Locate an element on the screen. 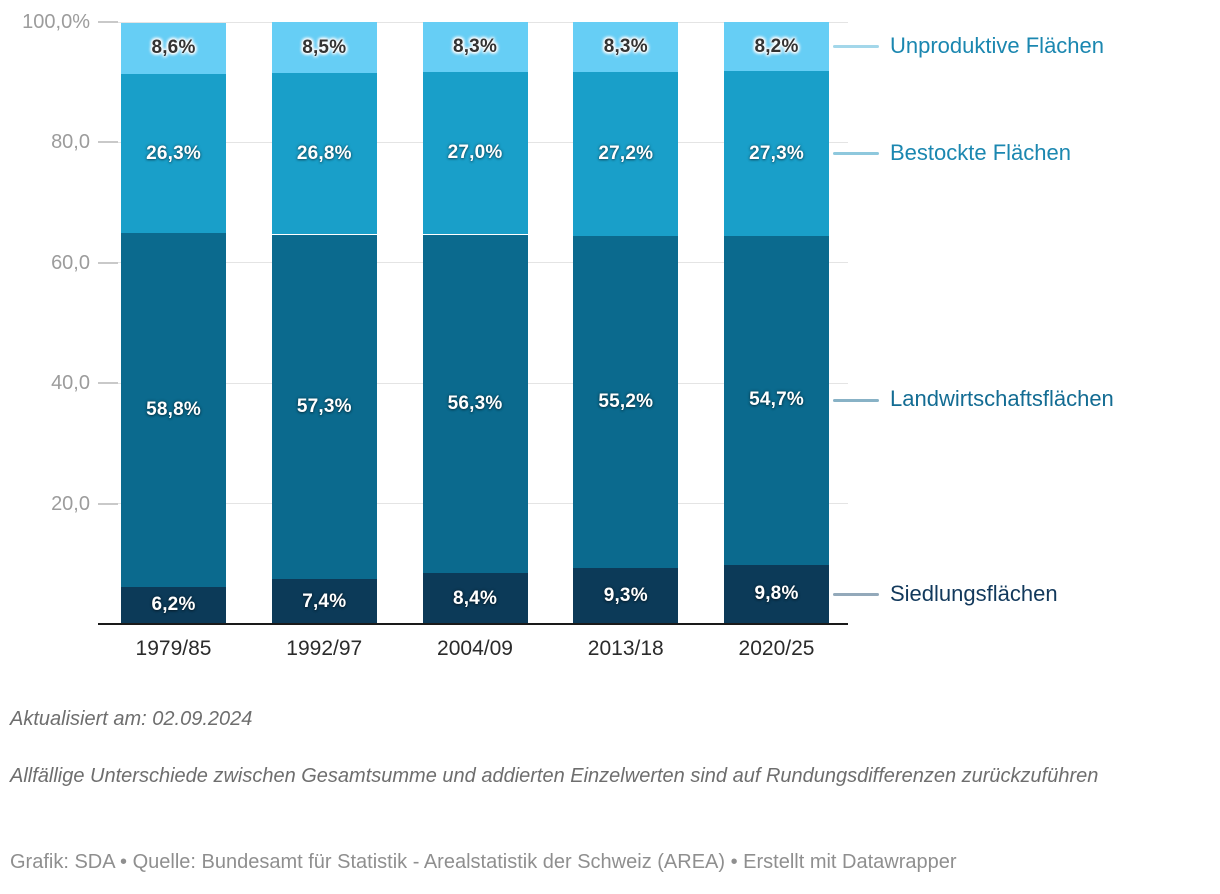 Image resolution: width=1220 pixels, height=894 pixels. bar-segment-landwirtschaftsfl-chen-2004-09: 56,3% is located at coordinates (475, 404).